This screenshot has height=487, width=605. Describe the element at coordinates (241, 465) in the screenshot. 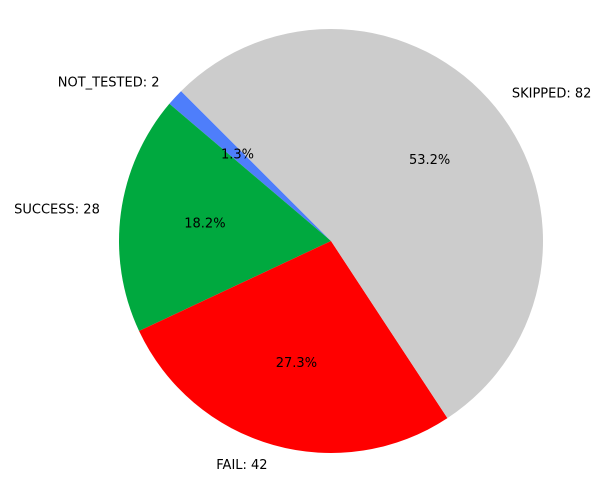

I see `pie-category-label-fail: FAIL: 42` at that location.